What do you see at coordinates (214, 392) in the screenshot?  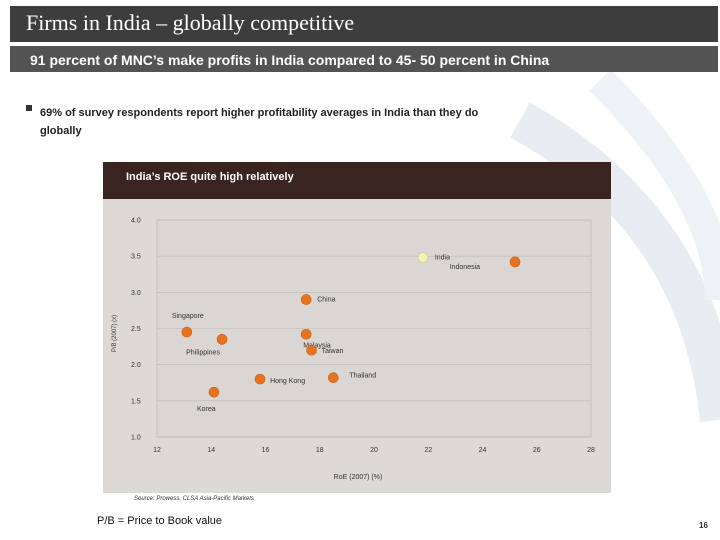 I see `data-point-korea` at bounding box center [214, 392].